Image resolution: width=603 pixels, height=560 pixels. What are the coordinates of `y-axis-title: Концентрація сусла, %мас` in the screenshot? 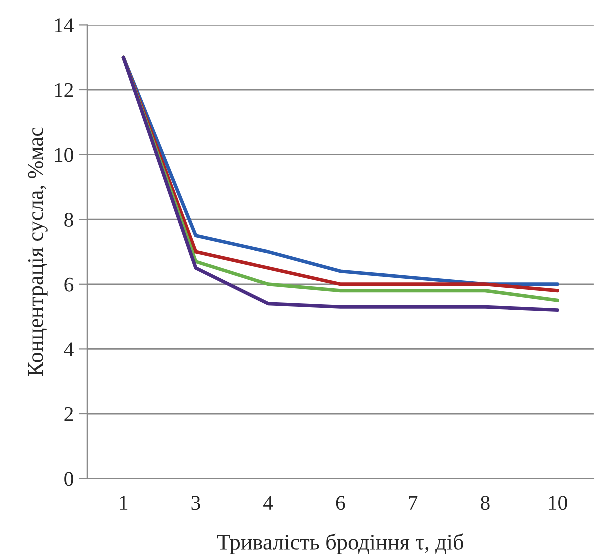 It's located at (38, 252).